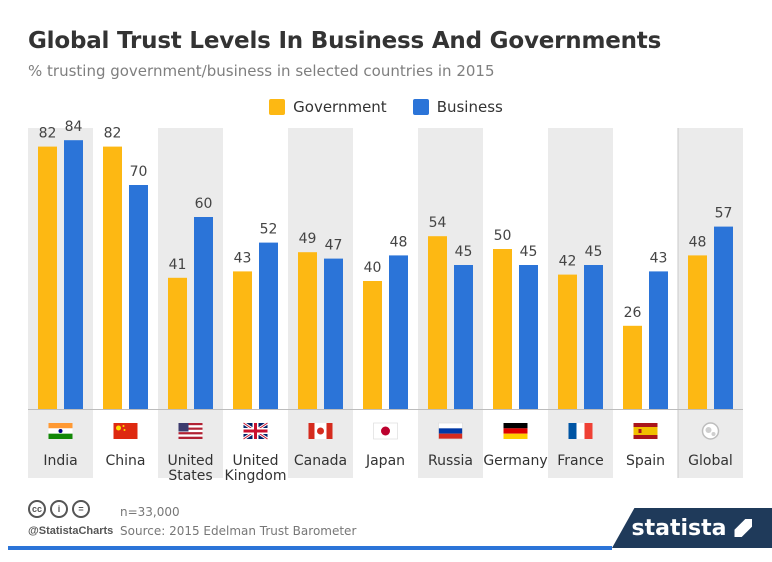  What do you see at coordinates (243, 258) in the screenshot?
I see `data-label-government-3: 43` at bounding box center [243, 258].